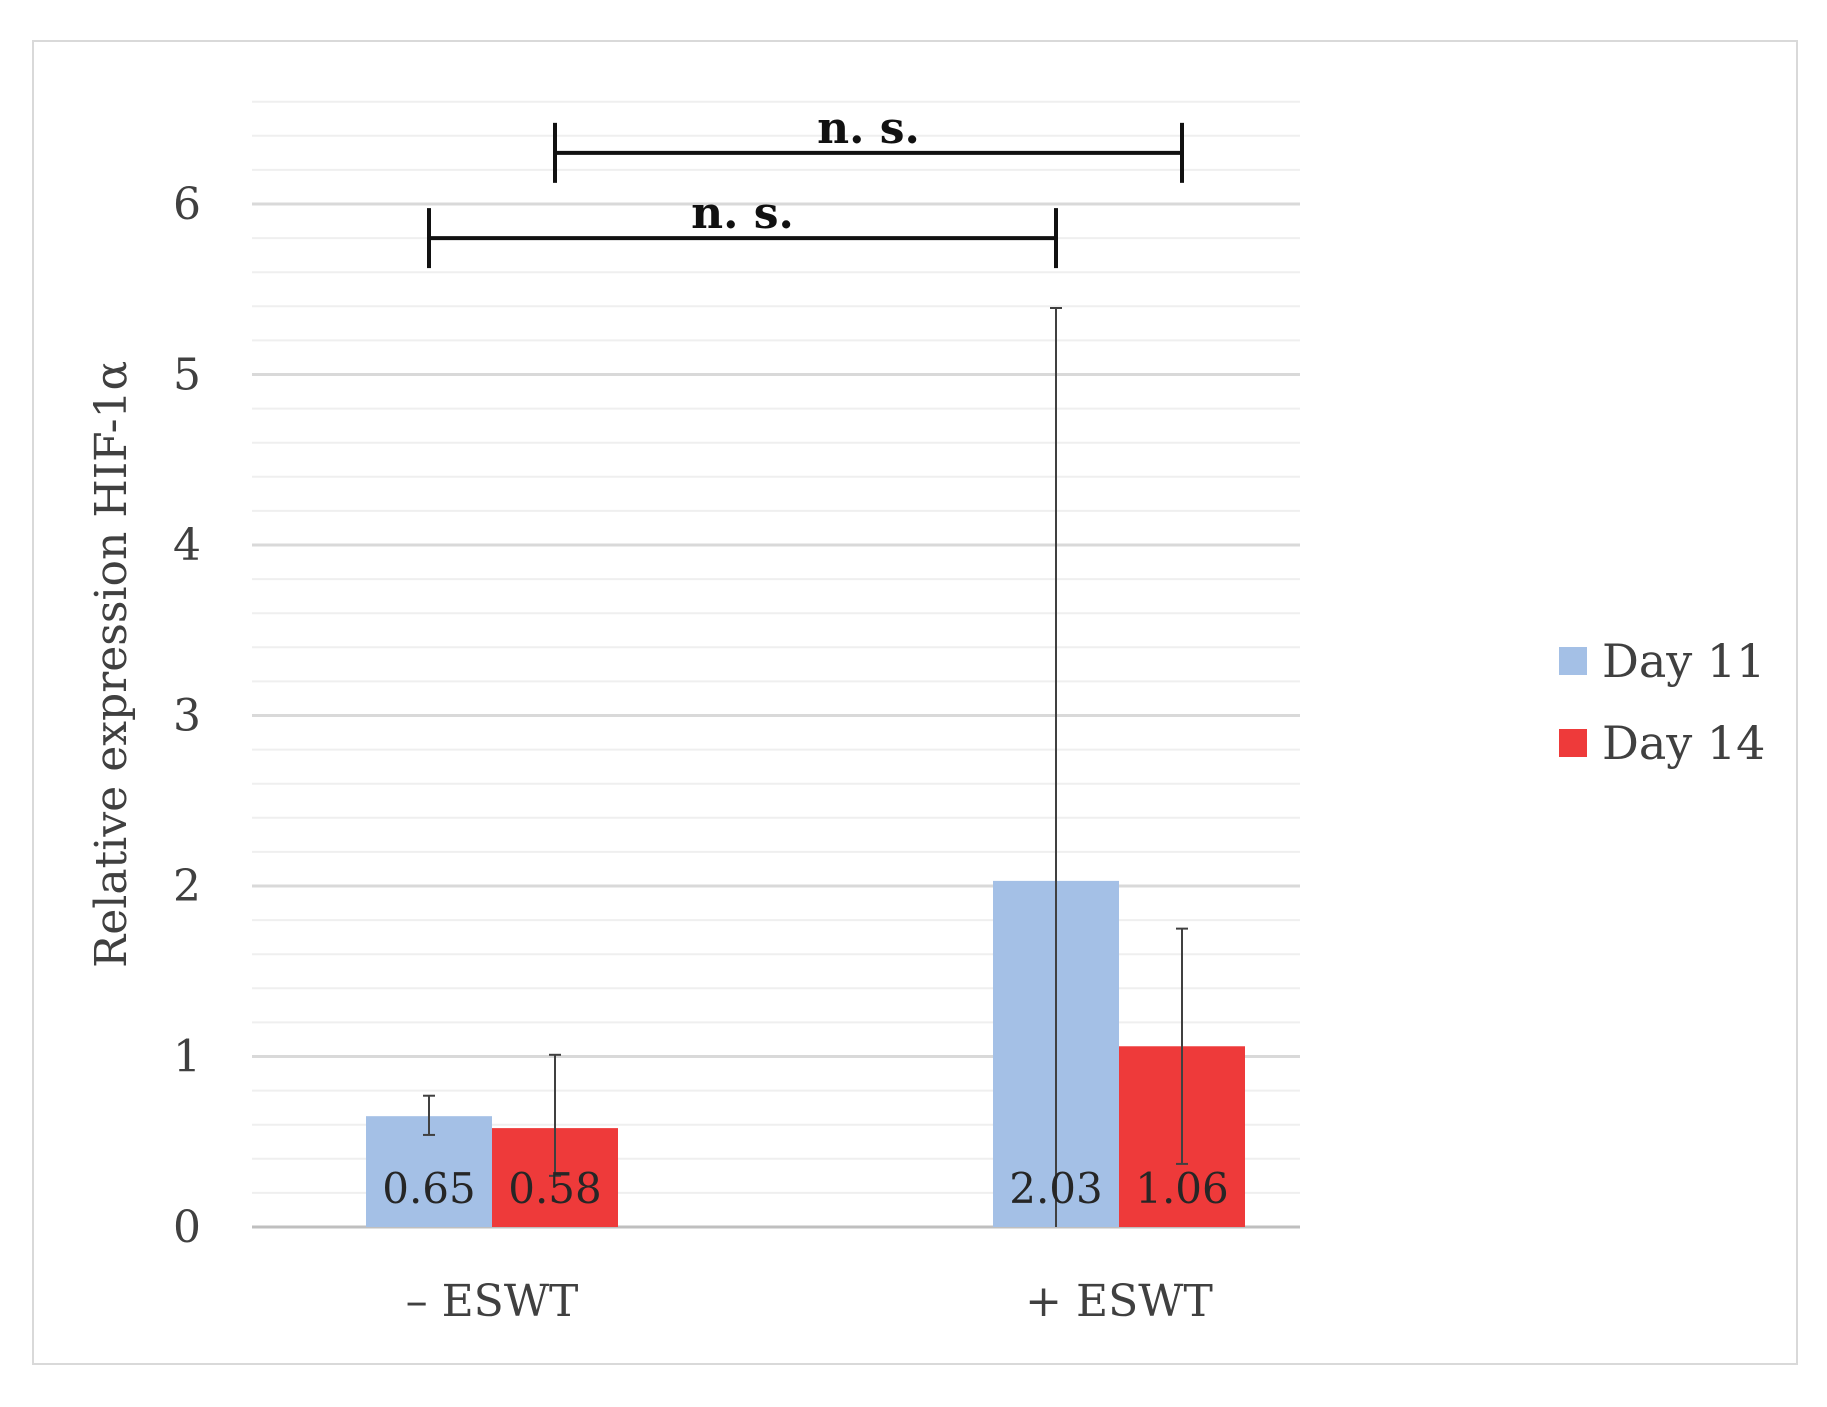 The width and height of the screenshot is (1827, 1407). What do you see at coordinates (187, 886) in the screenshot?
I see `y-tick-label: 2` at bounding box center [187, 886].